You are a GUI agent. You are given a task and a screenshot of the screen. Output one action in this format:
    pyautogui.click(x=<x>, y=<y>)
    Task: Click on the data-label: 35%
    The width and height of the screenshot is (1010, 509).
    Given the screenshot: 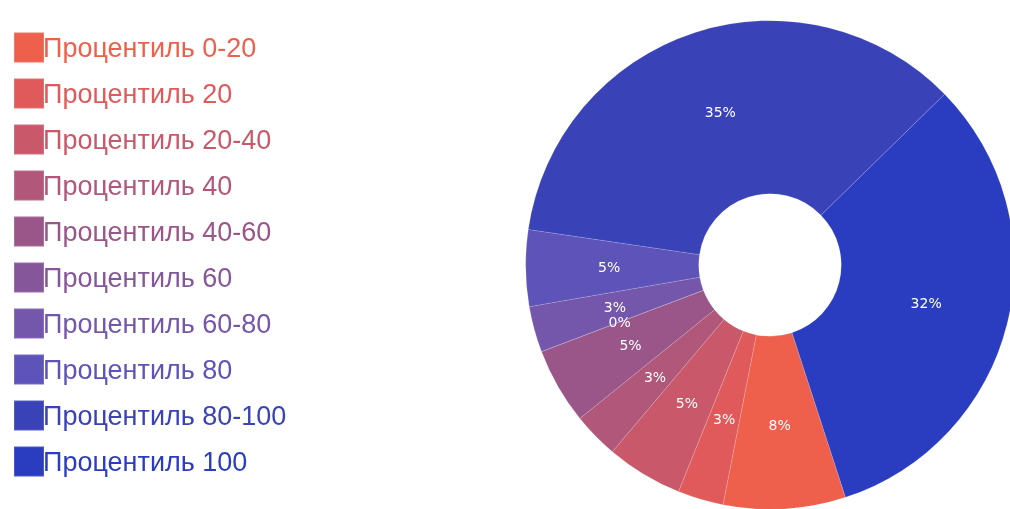 What is the action you would take?
    pyautogui.click(x=720, y=112)
    